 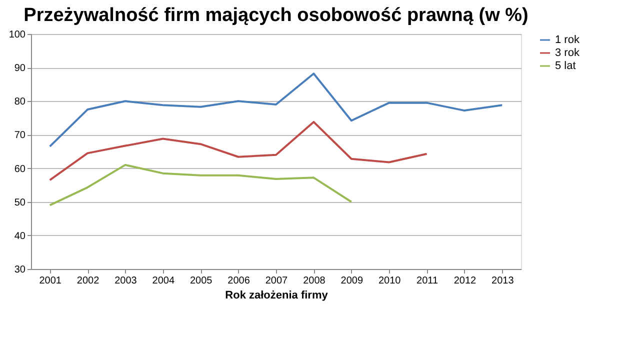 What do you see at coordinates (567, 53) in the screenshot?
I see `legend-label: 3 rok` at bounding box center [567, 53].